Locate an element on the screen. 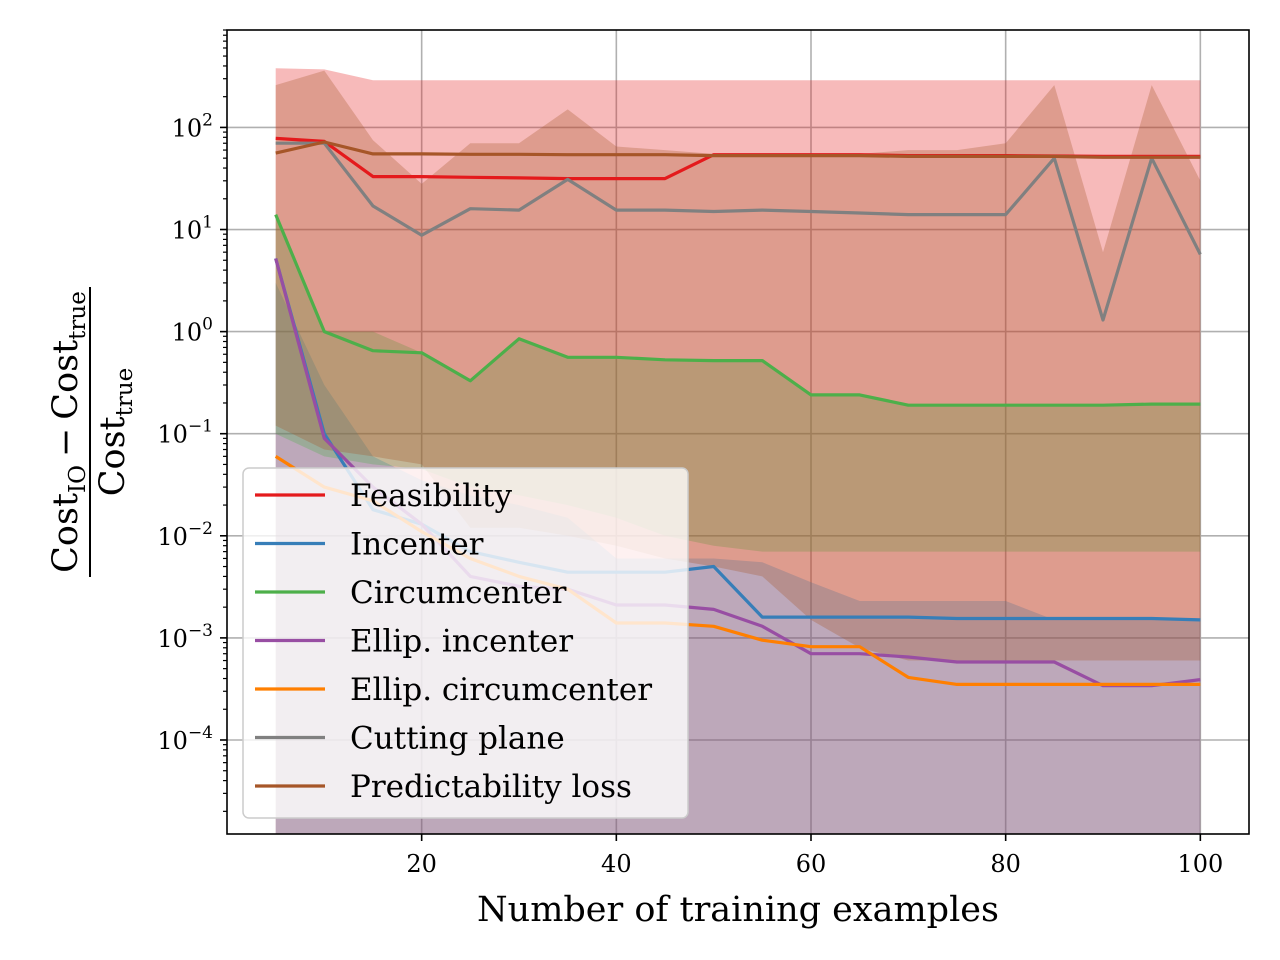 This screenshot has width=1280, height=960. legend-label-6: Predictability loss is located at coordinates (491, 787).